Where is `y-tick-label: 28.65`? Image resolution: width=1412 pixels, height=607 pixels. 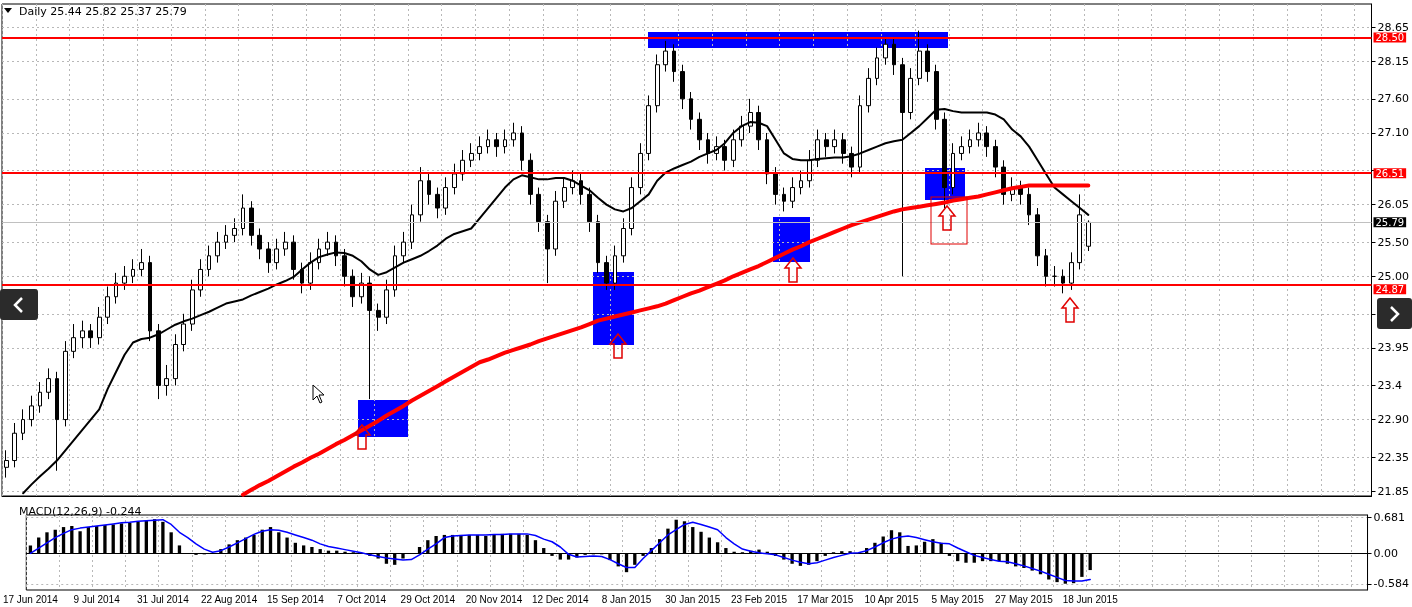
y-tick-label: 28.65 is located at coordinates (1393, 27).